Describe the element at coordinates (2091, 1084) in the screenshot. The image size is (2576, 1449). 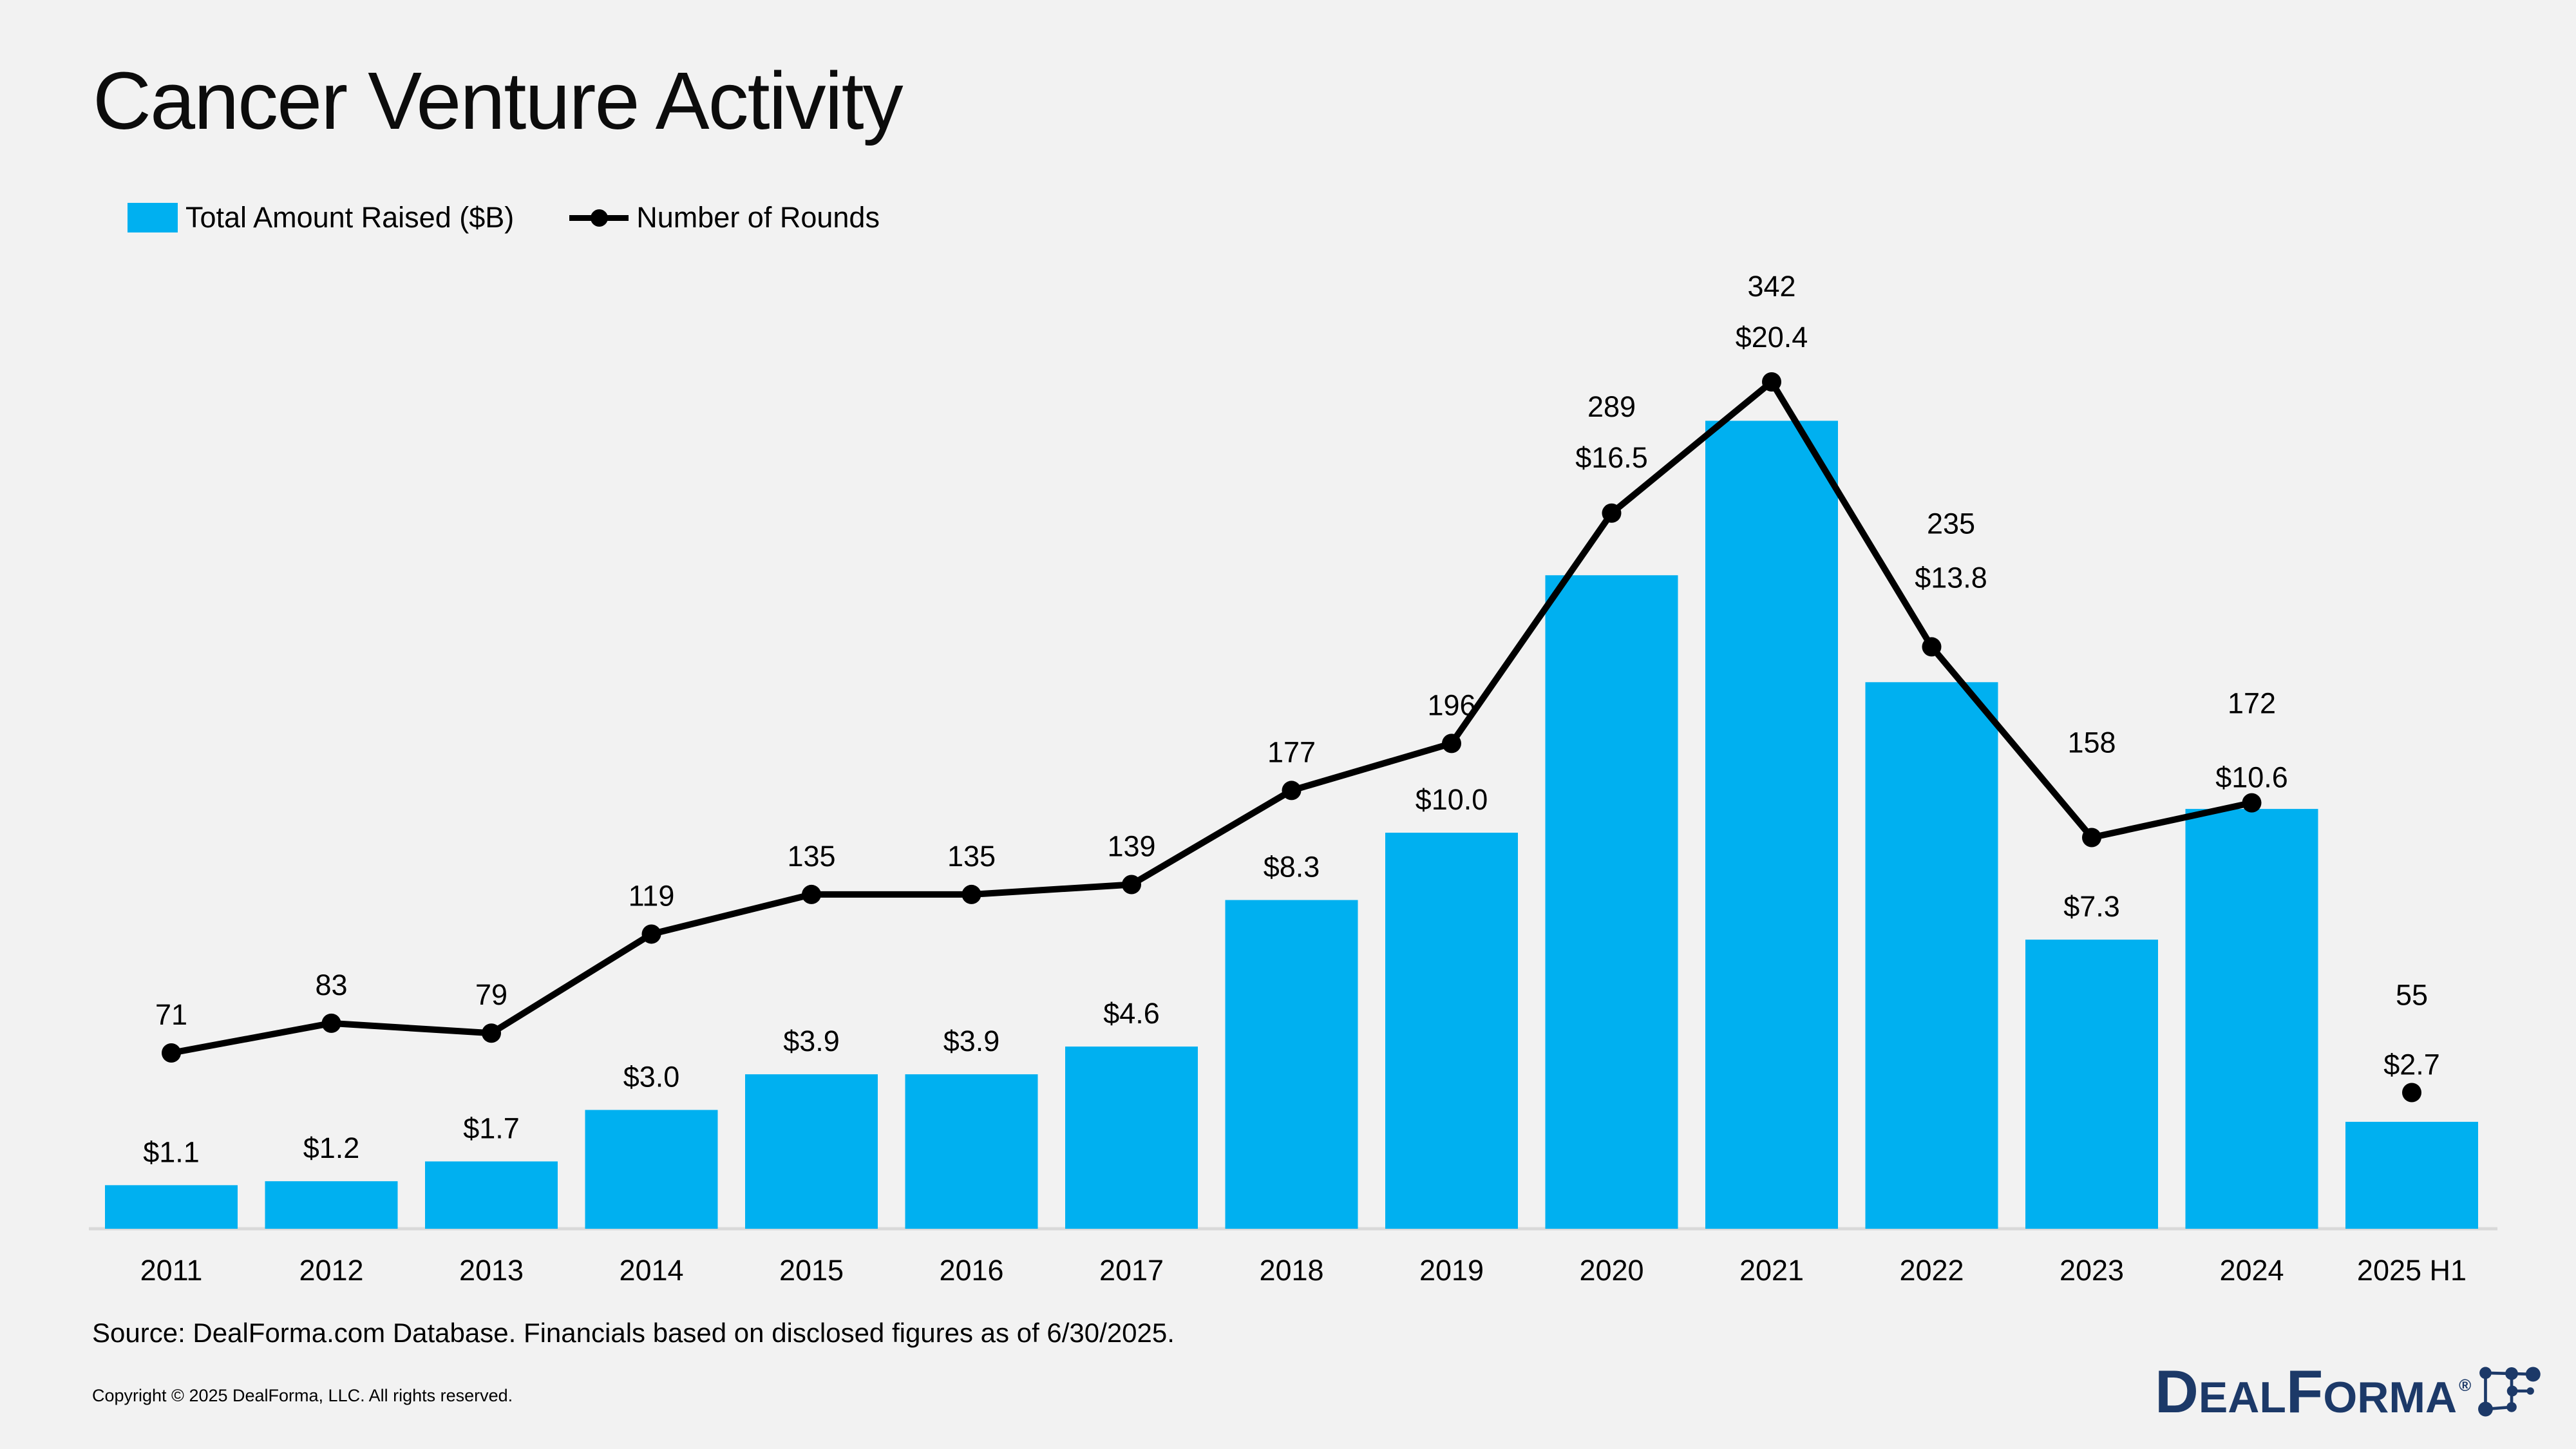
I see `bar-2023` at that location.